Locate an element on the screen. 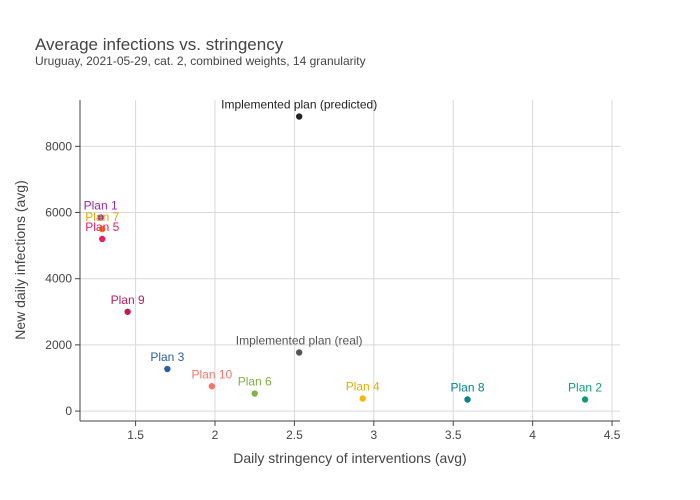 The image size is (700, 500). x-tick-labels: 1.5 2 2.5 3 3.5 4 4.5 is located at coordinates (373, 435).